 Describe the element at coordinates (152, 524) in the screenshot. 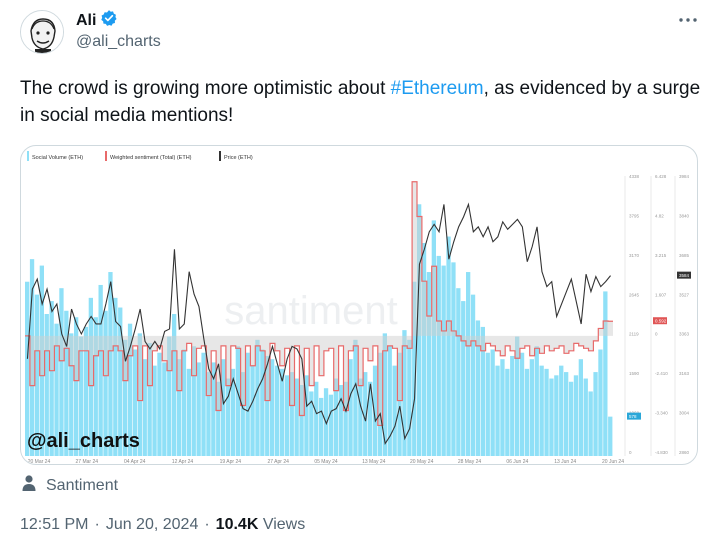

I see `tweet-date: Jun 20, 2024` at that location.